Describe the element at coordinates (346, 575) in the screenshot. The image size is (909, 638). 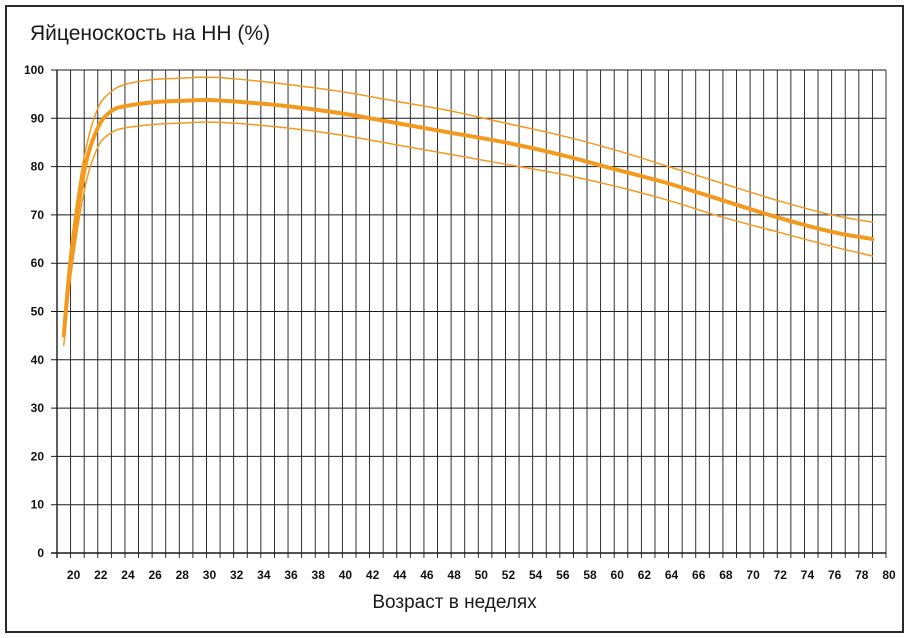
I see `x-tick-label: 40` at that location.